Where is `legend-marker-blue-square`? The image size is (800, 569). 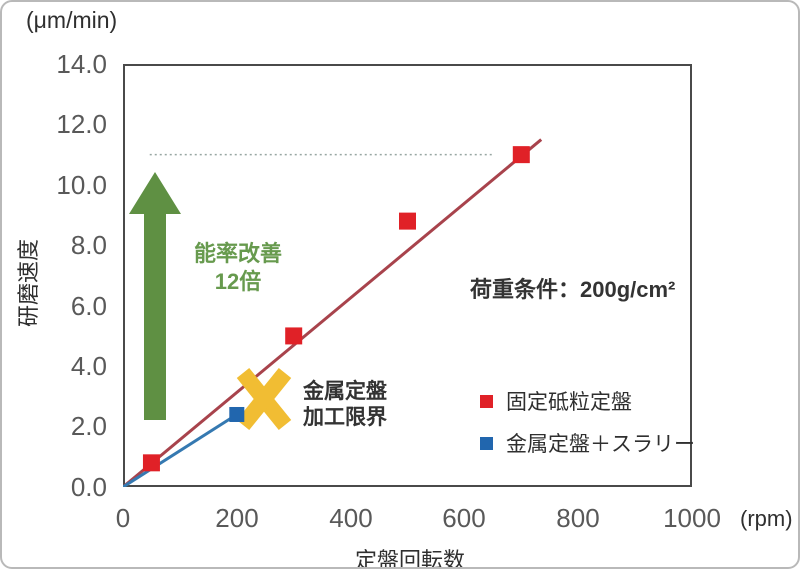
legend-marker-blue-square is located at coordinates (486, 443).